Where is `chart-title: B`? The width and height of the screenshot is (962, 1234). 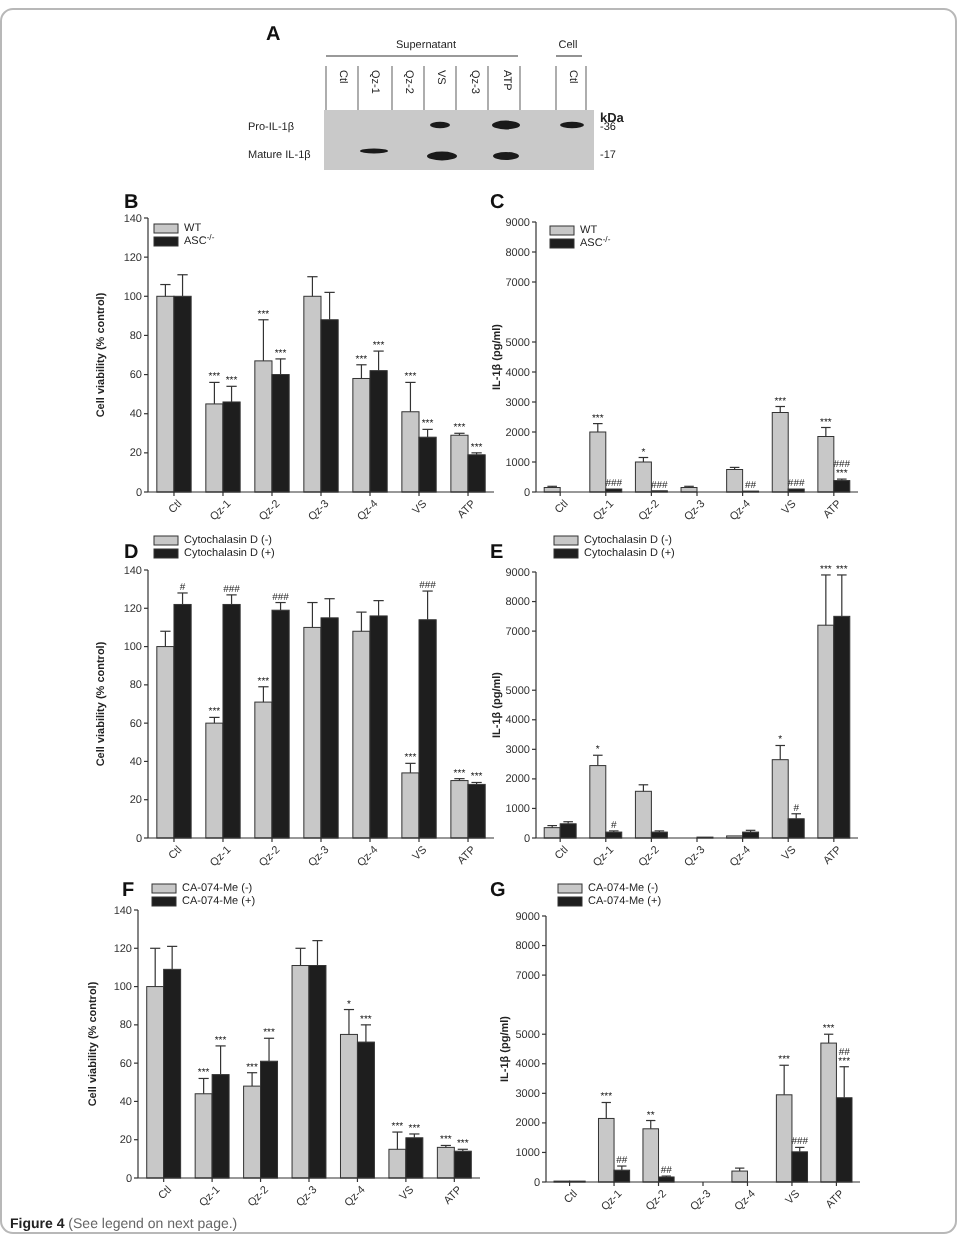 chart-title: B is located at coordinates (131, 203).